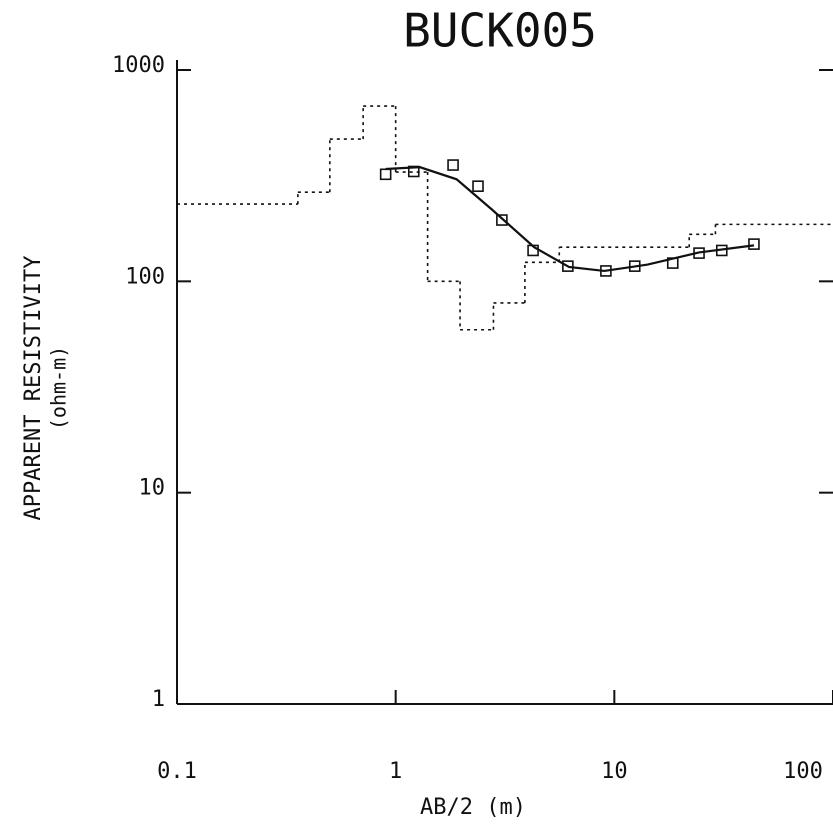 This screenshot has height=833, width=833. What do you see at coordinates (158, 699) in the screenshot?
I see `y-tick-label: 1` at bounding box center [158, 699].